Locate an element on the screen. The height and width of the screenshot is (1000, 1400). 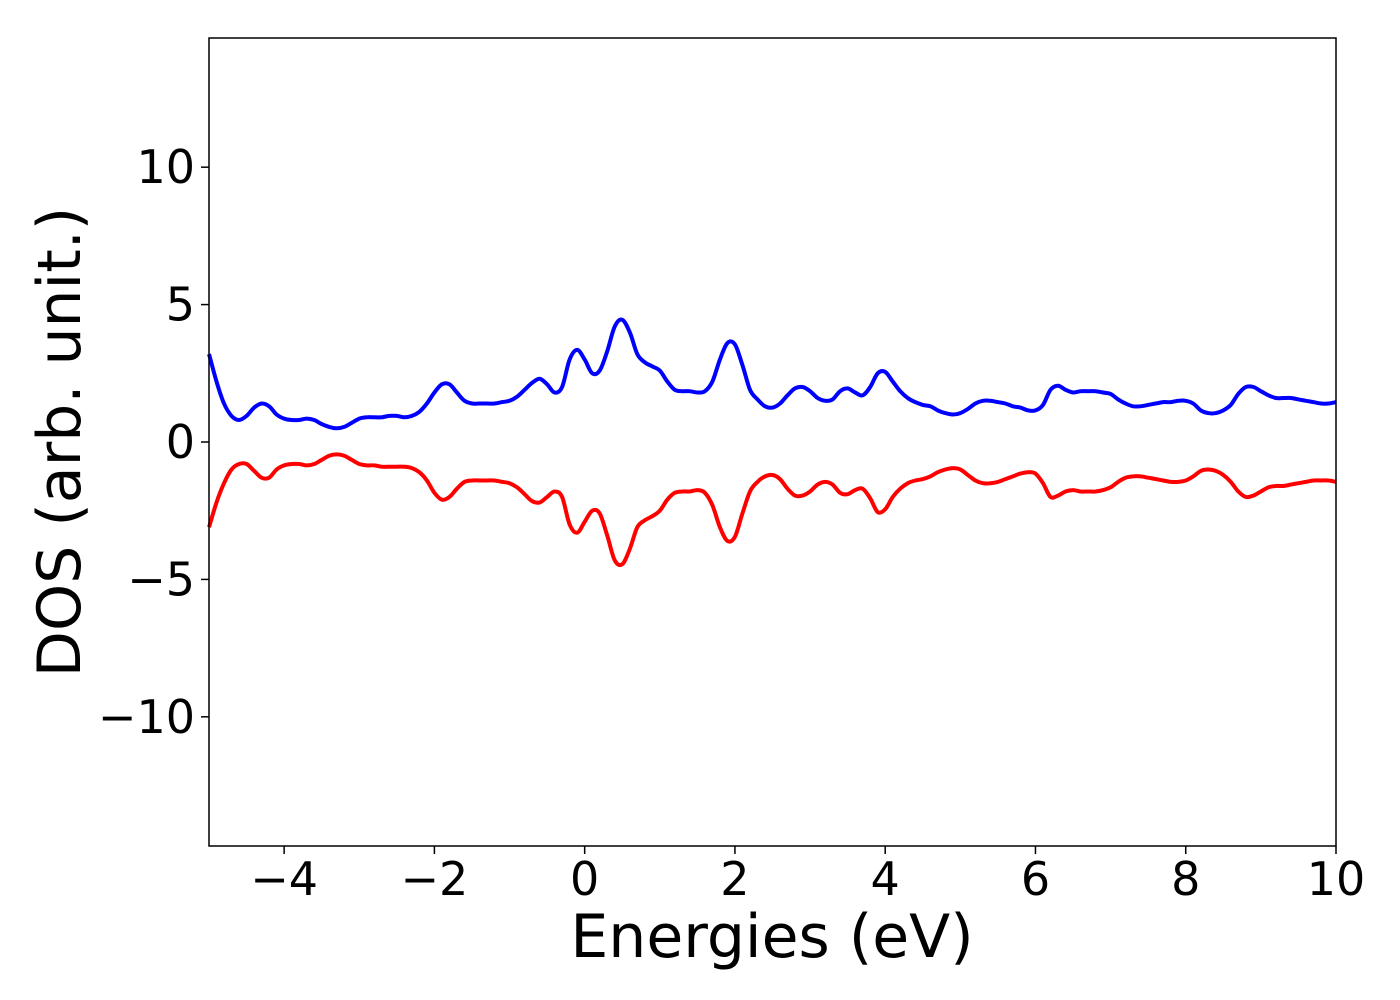
y-tick-label: 0 is located at coordinates (180, 442).